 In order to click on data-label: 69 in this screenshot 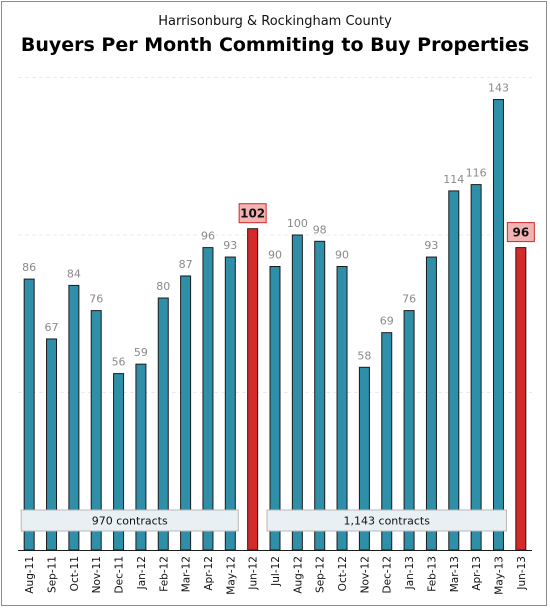, I will do `click(387, 321)`.